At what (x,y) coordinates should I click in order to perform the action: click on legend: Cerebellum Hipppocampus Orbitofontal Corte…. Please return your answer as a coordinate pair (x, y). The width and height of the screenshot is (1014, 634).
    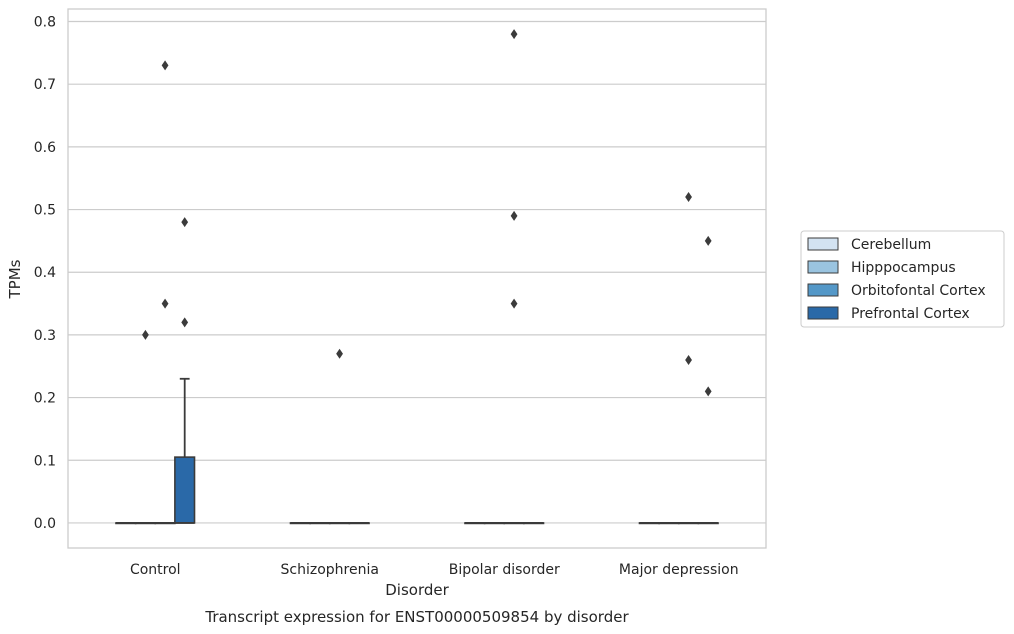
    Looking at the image, I should click on (902, 279).